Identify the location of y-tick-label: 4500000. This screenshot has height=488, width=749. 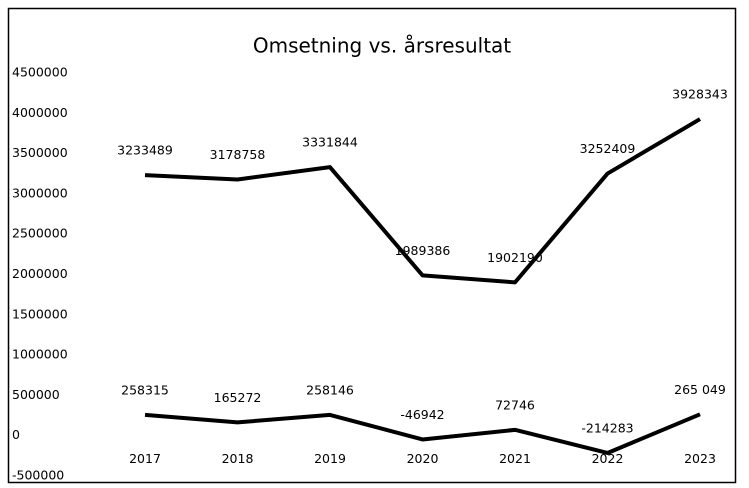
(40, 72).